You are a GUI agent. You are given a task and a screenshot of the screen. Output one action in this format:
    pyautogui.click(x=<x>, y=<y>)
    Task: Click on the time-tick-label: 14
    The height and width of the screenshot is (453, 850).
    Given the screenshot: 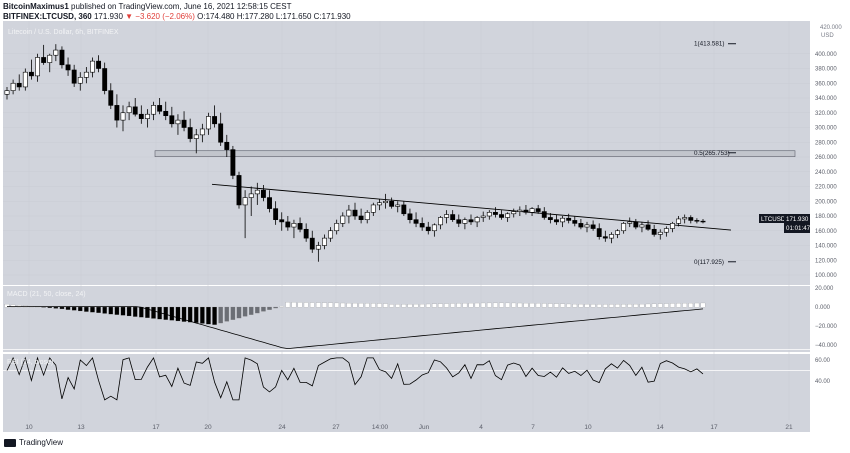 What is the action you would take?
    pyautogui.click(x=660, y=427)
    